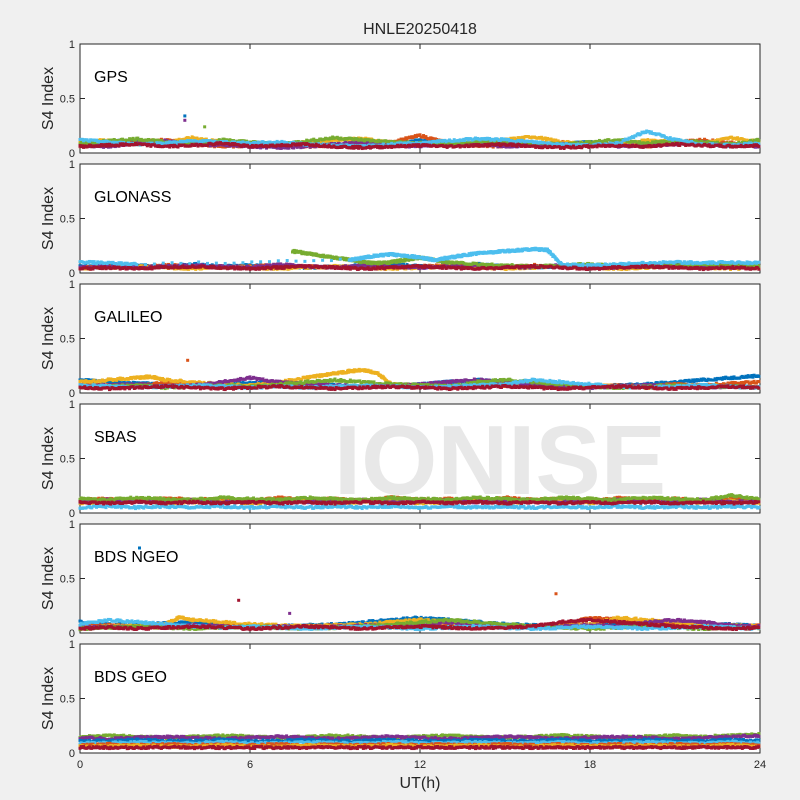  I want to click on panel-0: 0 0.5 1 S4 Index GPS, so click(400, 99).